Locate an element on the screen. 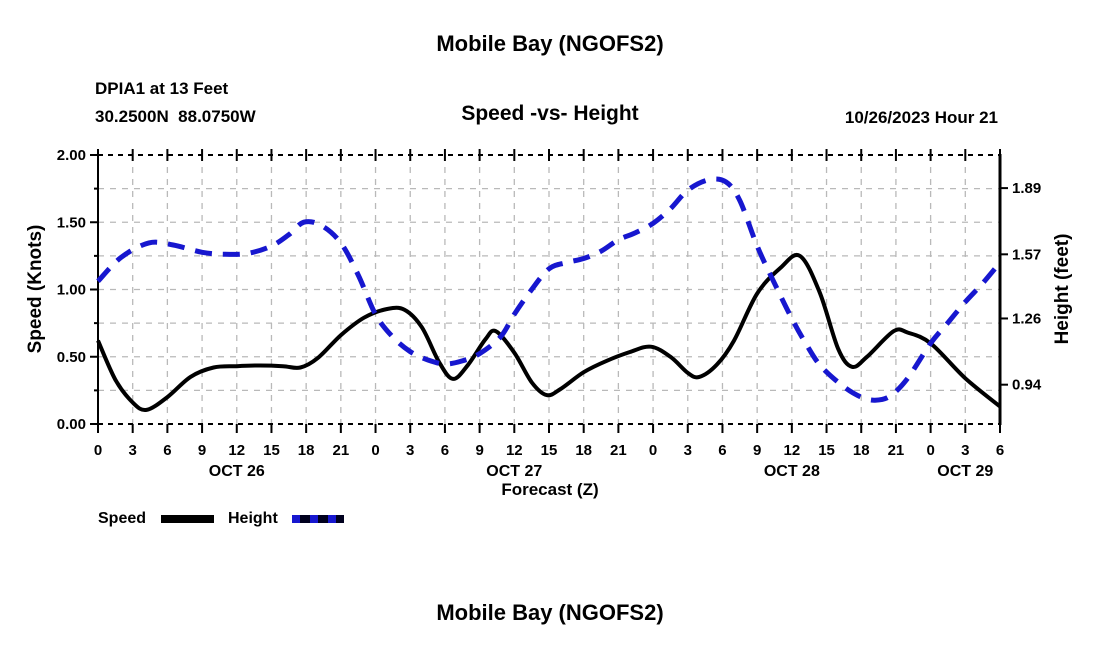 This screenshot has width=1100, height=650. y-right-tick-label: 1.26 is located at coordinates (1026, 318).